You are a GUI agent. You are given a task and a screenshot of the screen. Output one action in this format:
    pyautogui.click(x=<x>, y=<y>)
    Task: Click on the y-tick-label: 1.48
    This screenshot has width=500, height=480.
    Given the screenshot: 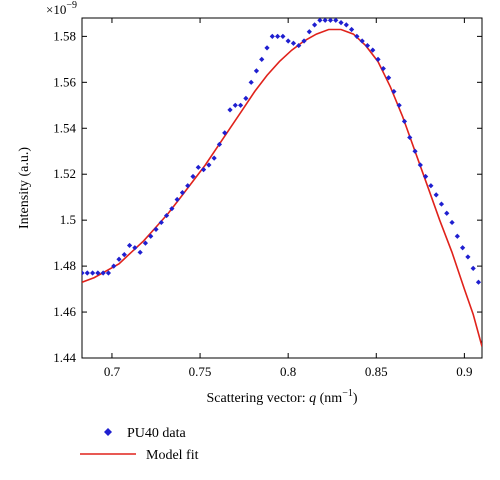 What is the action you would take?
    pyautogui.click(x=64, y=265)
    